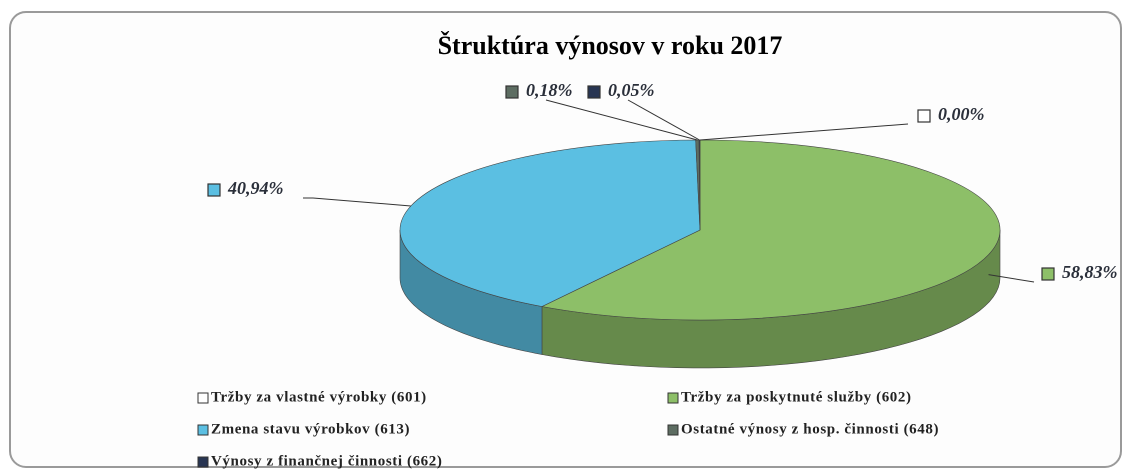  I want to click on legend-label: Zmena stavu výrobkov (613), so click(310, 429).